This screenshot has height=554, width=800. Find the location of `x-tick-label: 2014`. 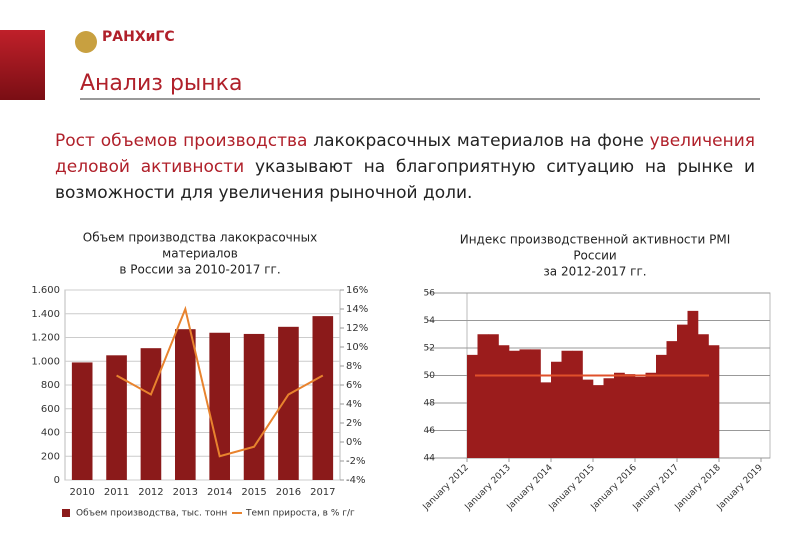

x-tick-label: 2014 is located at coordinates (219, 492).